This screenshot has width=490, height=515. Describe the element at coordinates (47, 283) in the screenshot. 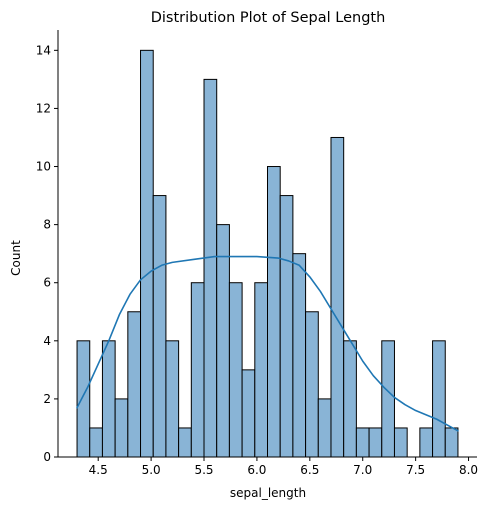

I see `y-tick-label: 6` at that location.